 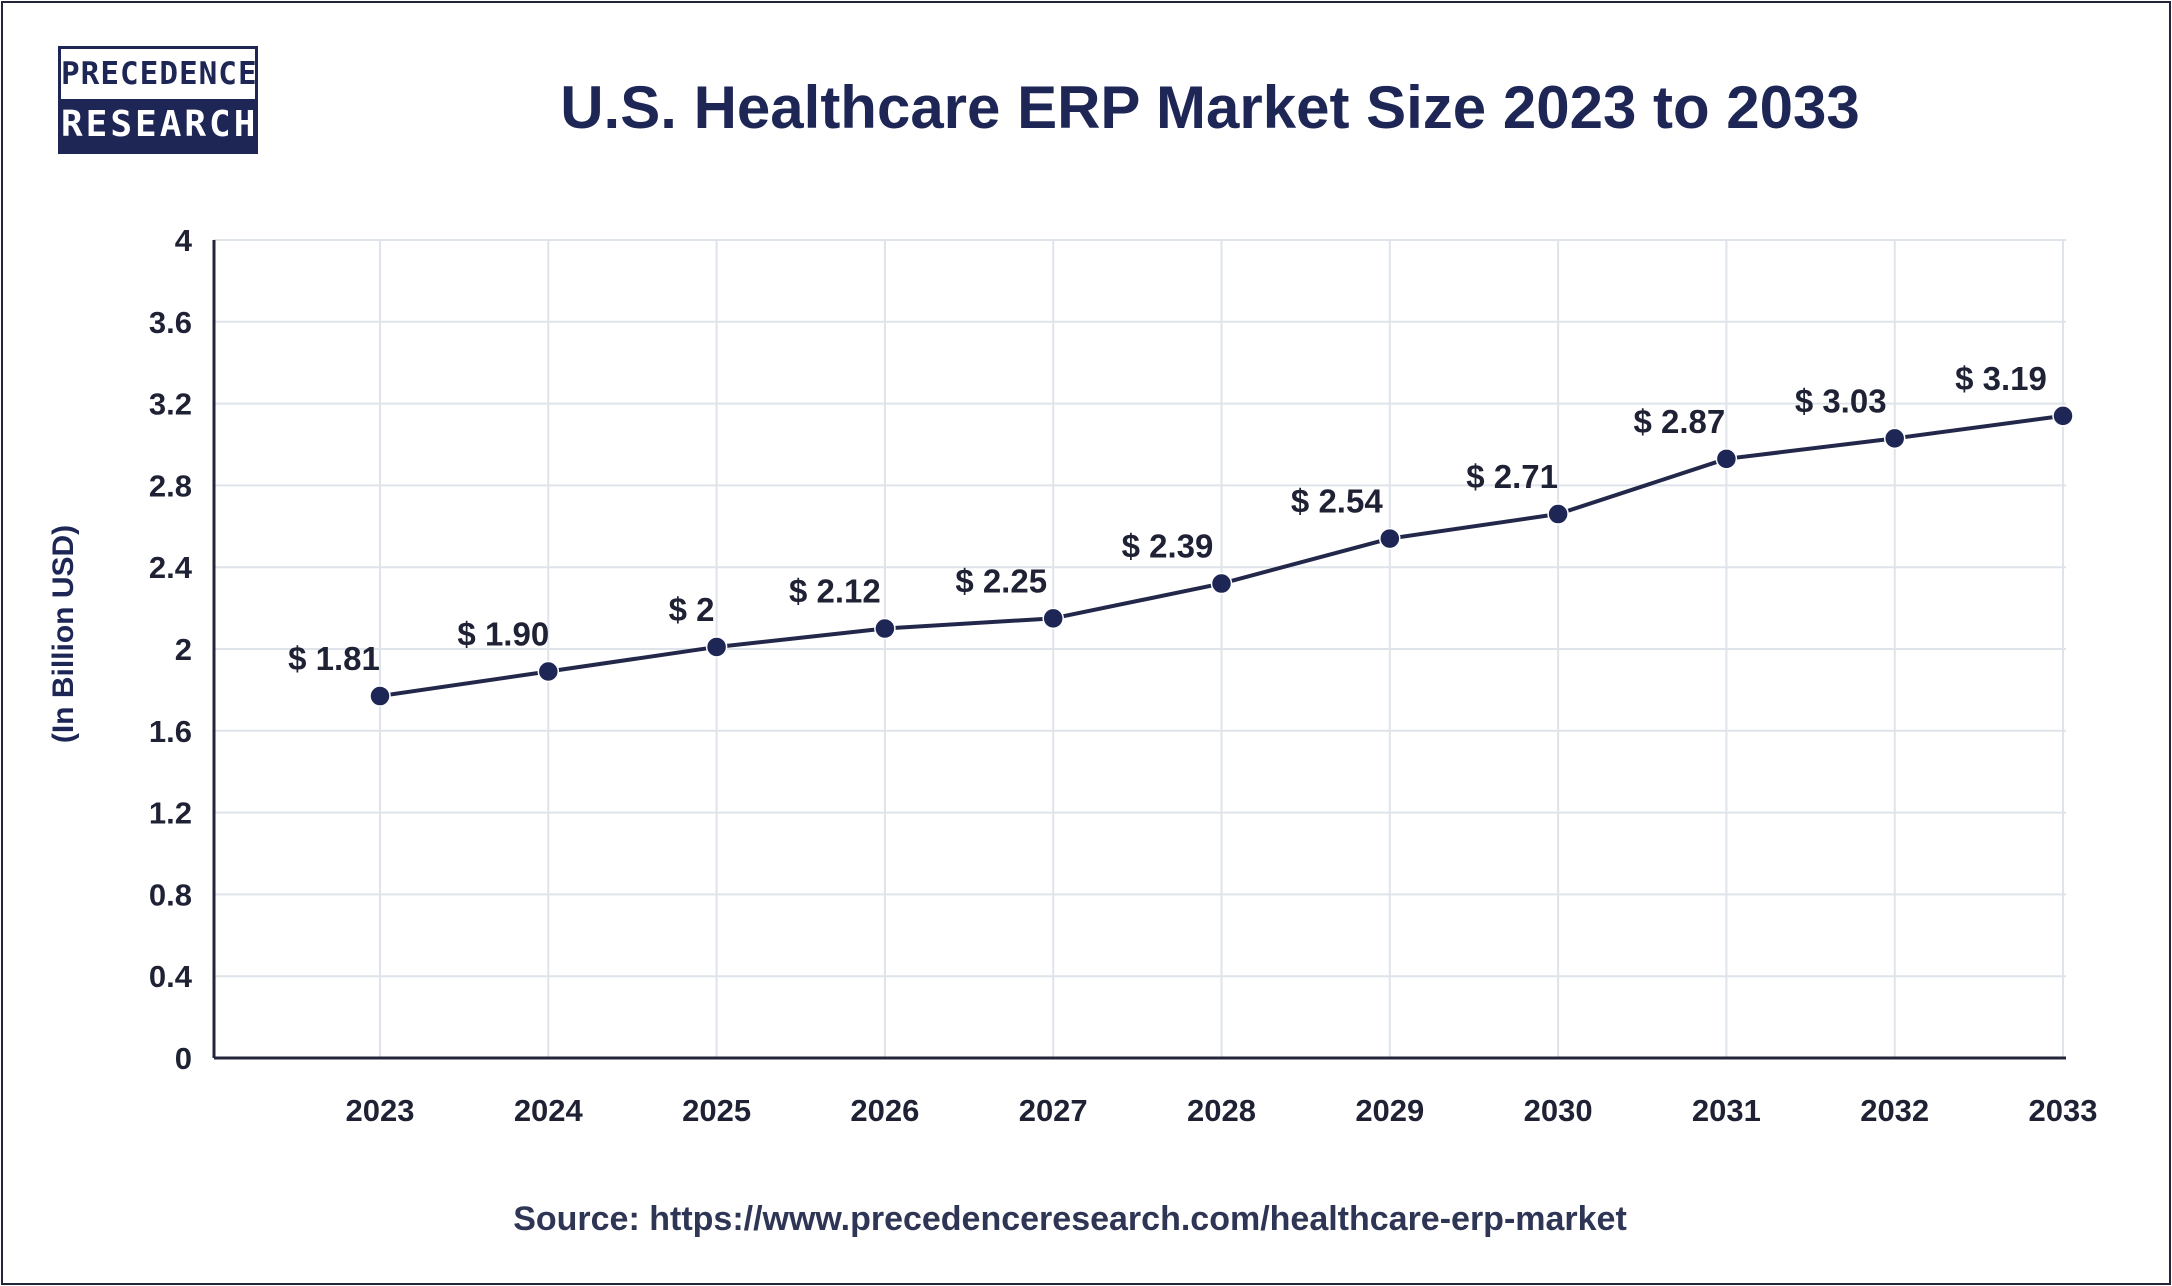 What do you see at coordinates (1894, 438) in the screenshot?
I see `data-point-2032` at bounding box center [1894, 438].